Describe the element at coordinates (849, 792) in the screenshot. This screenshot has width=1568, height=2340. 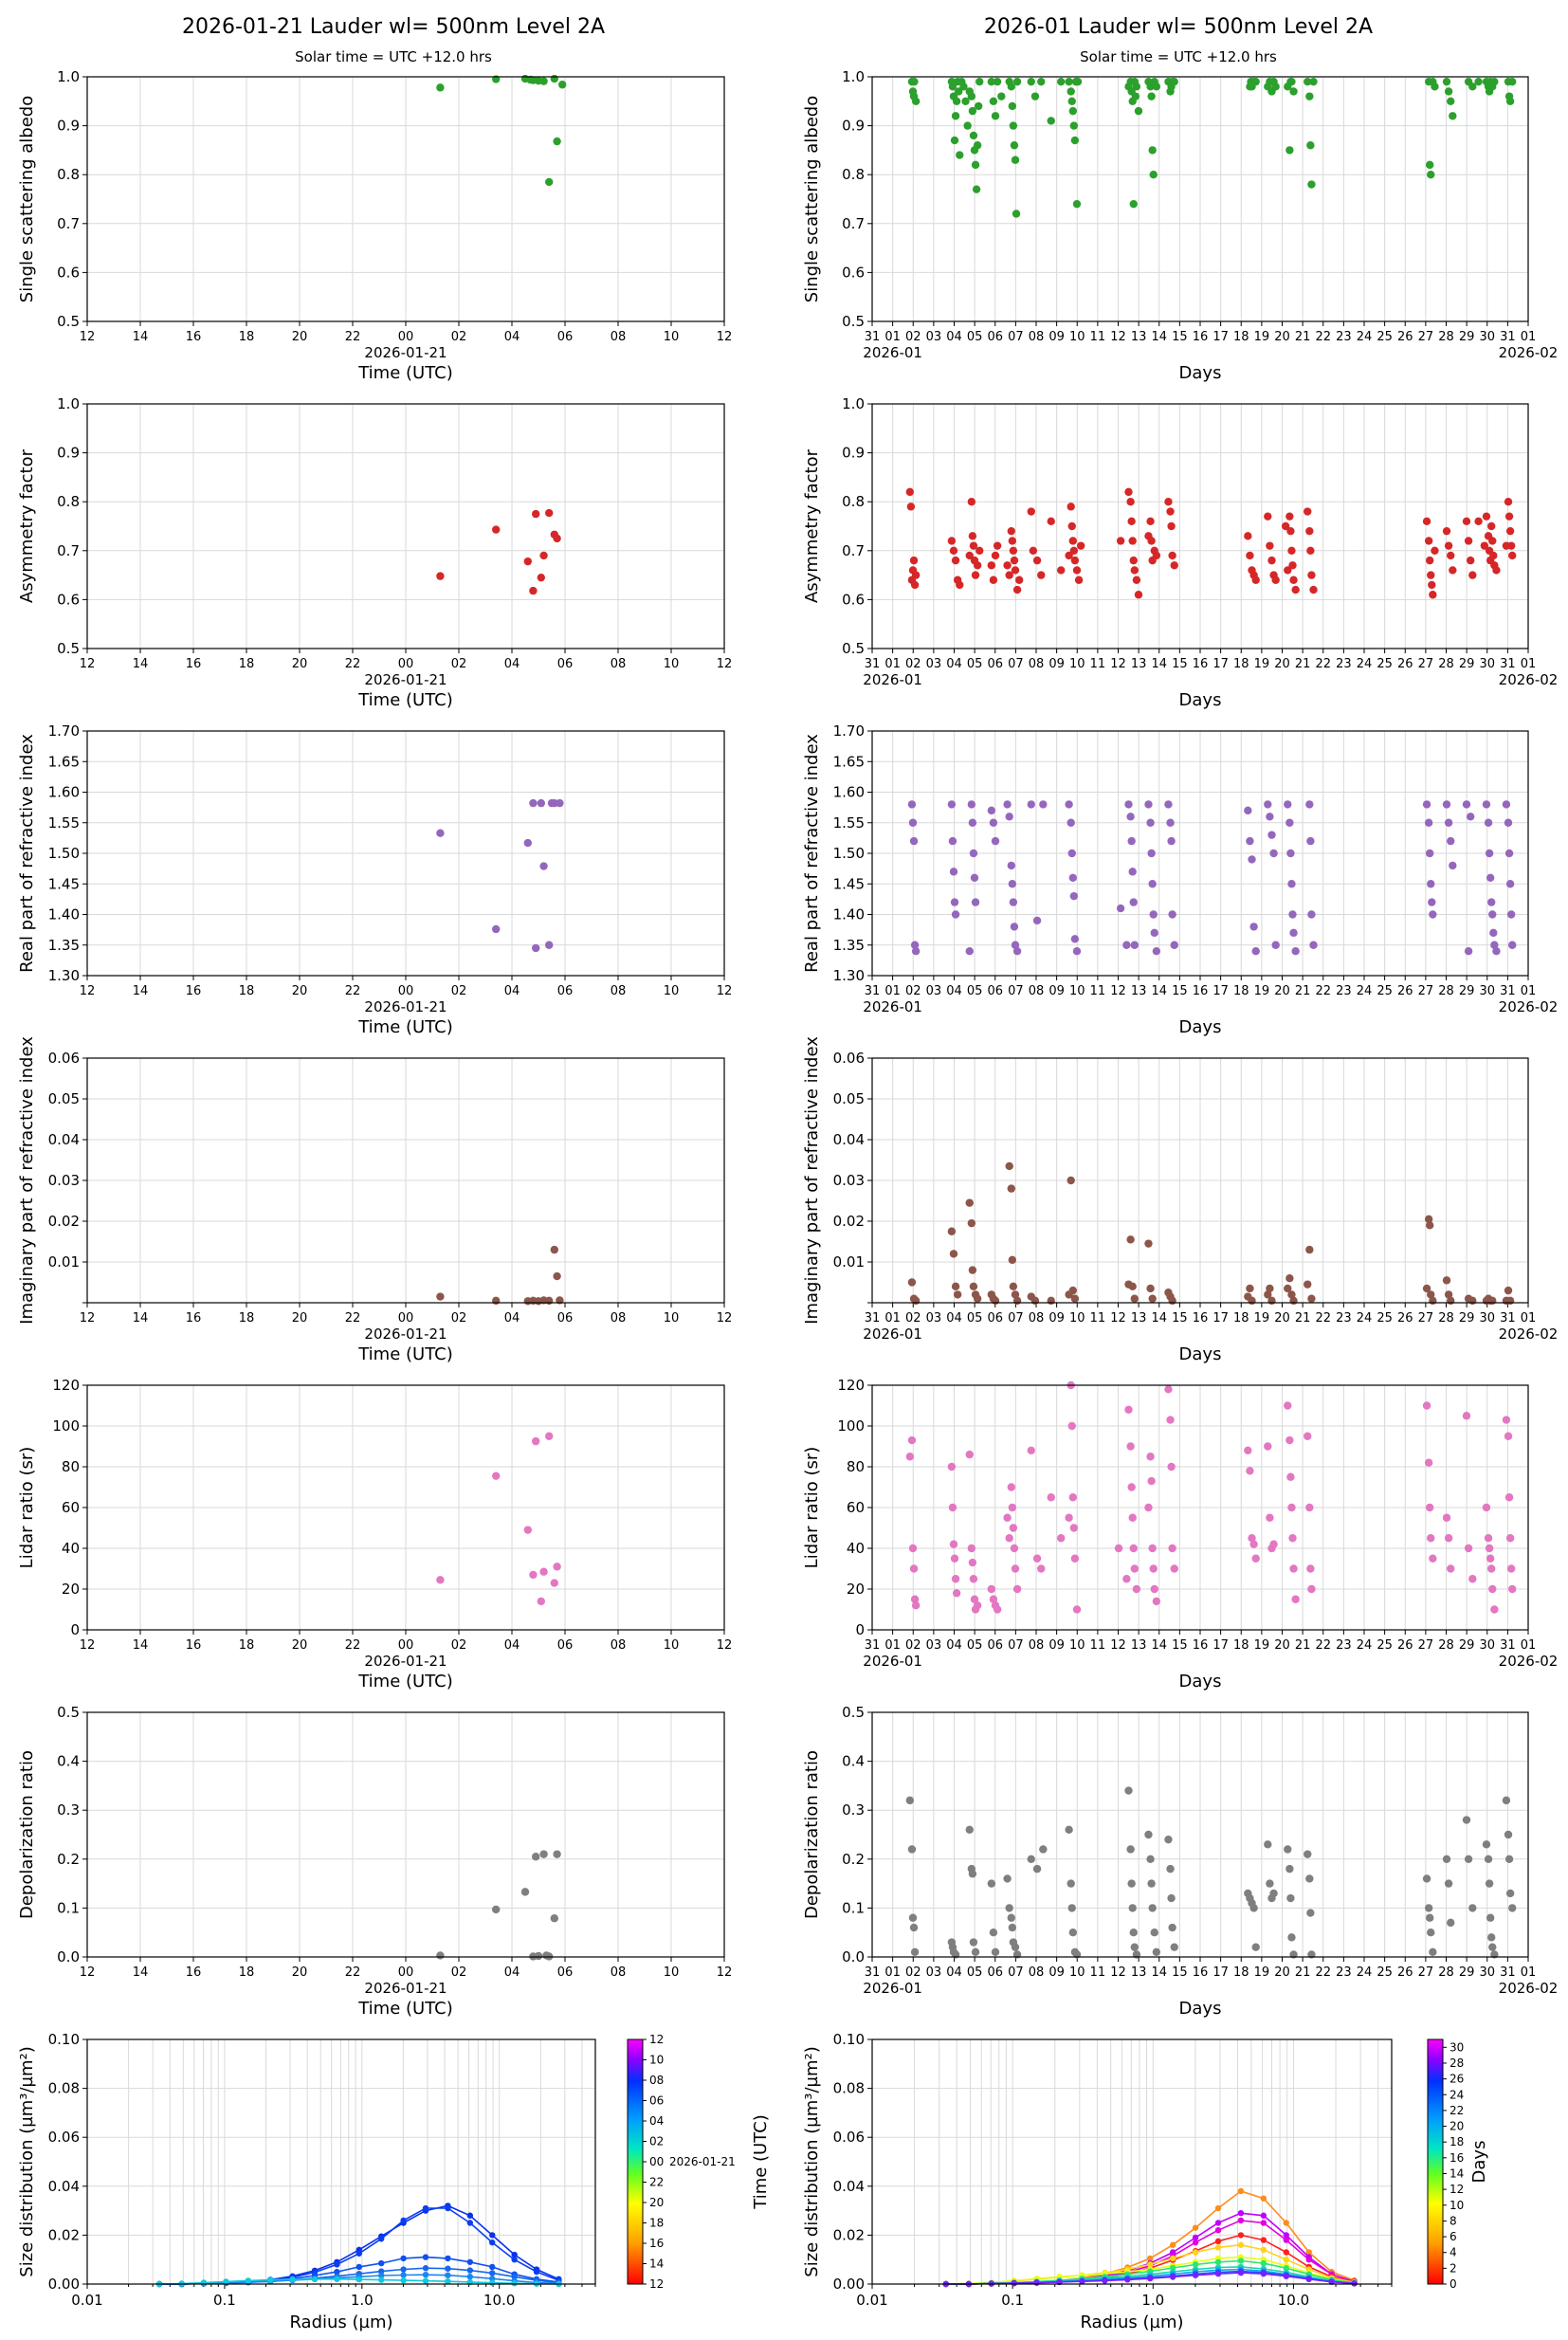
I see `monthly-realri-ytick-label: 1.60` at that location.